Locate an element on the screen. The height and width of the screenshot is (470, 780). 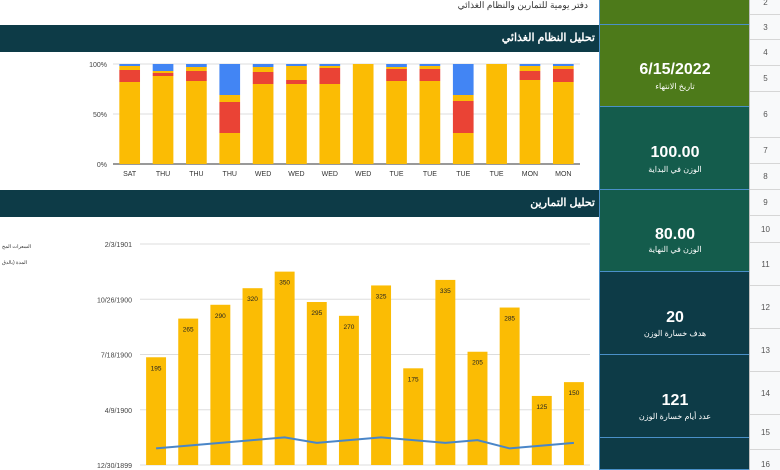
kpi-weight-goal-value: 20 is located at coordinates (675, 317).